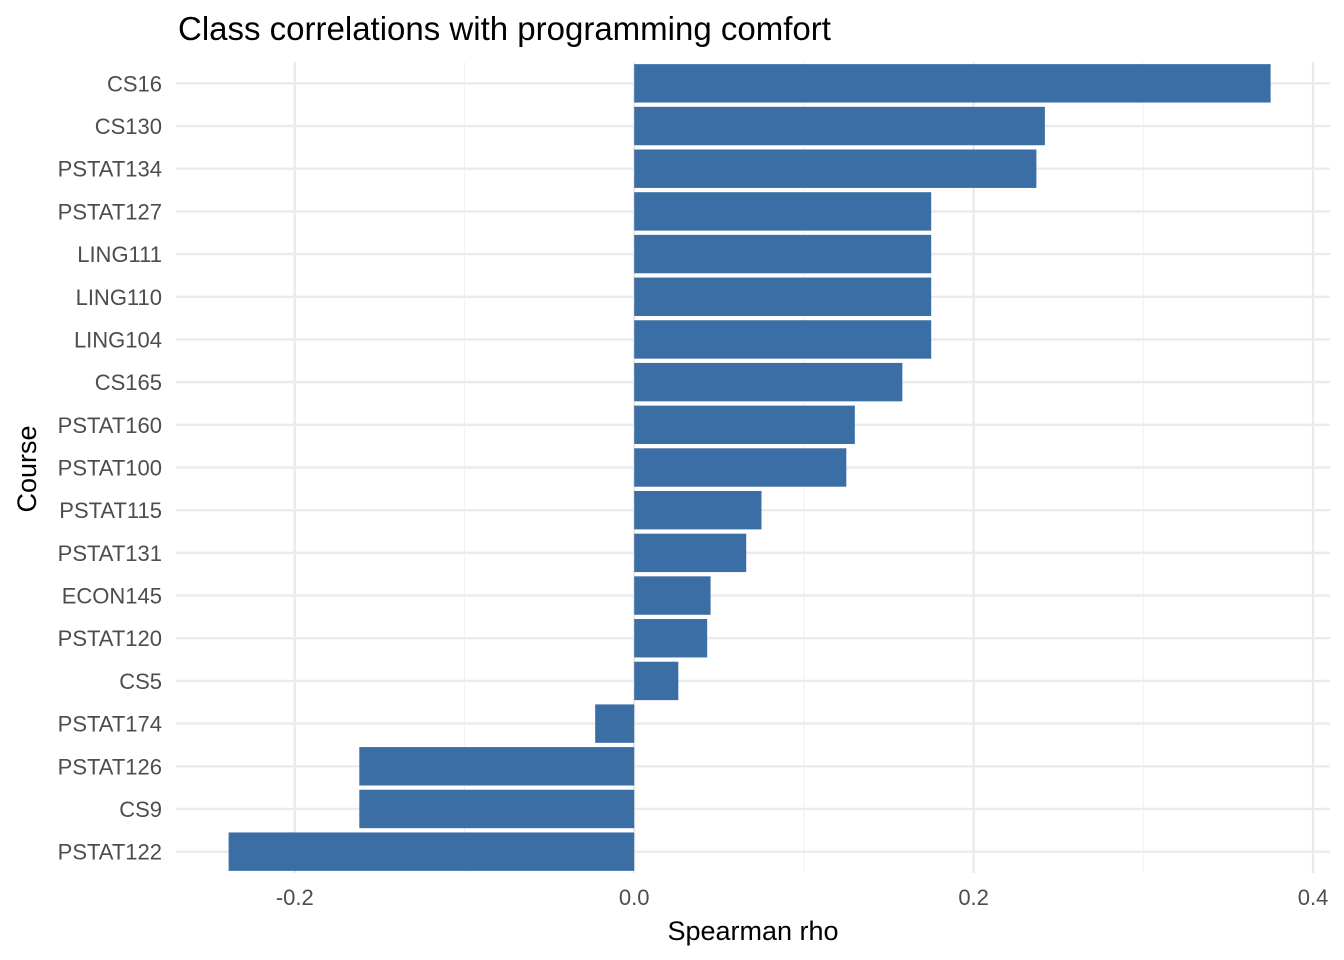 The height and width of the screenshot is (960, 1344). I want to click on bar-pstat127, so click(783, 211).